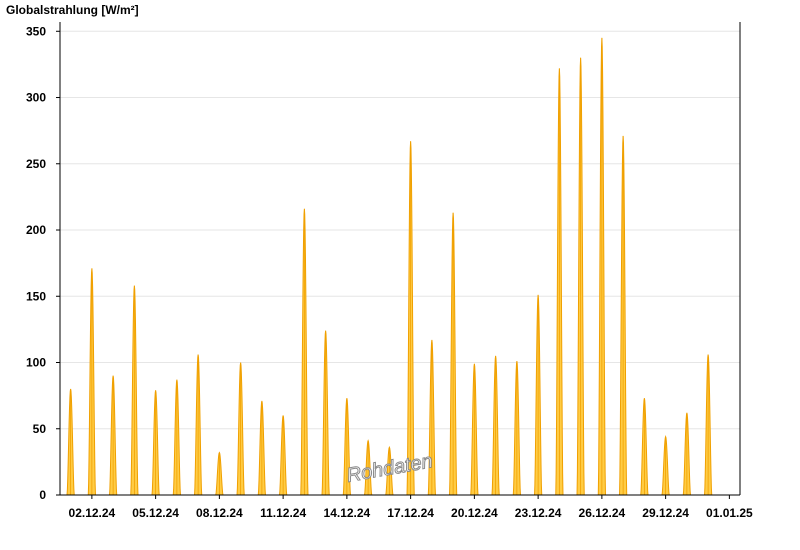 This screenshot has height=550, width=800. What do you see at coordinates (474, 513) in the screenshot?
I see `x-tick-label: 20.12.24` at bounding box center [474, 513].